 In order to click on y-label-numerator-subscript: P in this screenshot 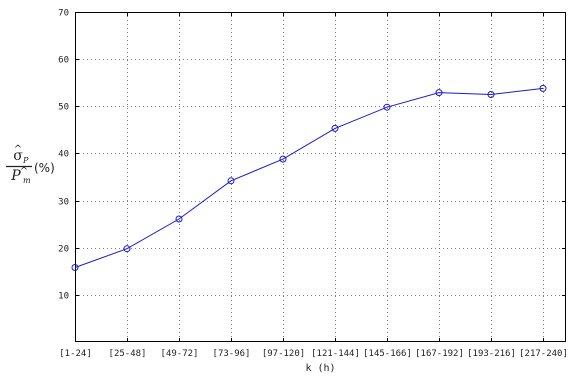, I will do `click(25, 160)`.